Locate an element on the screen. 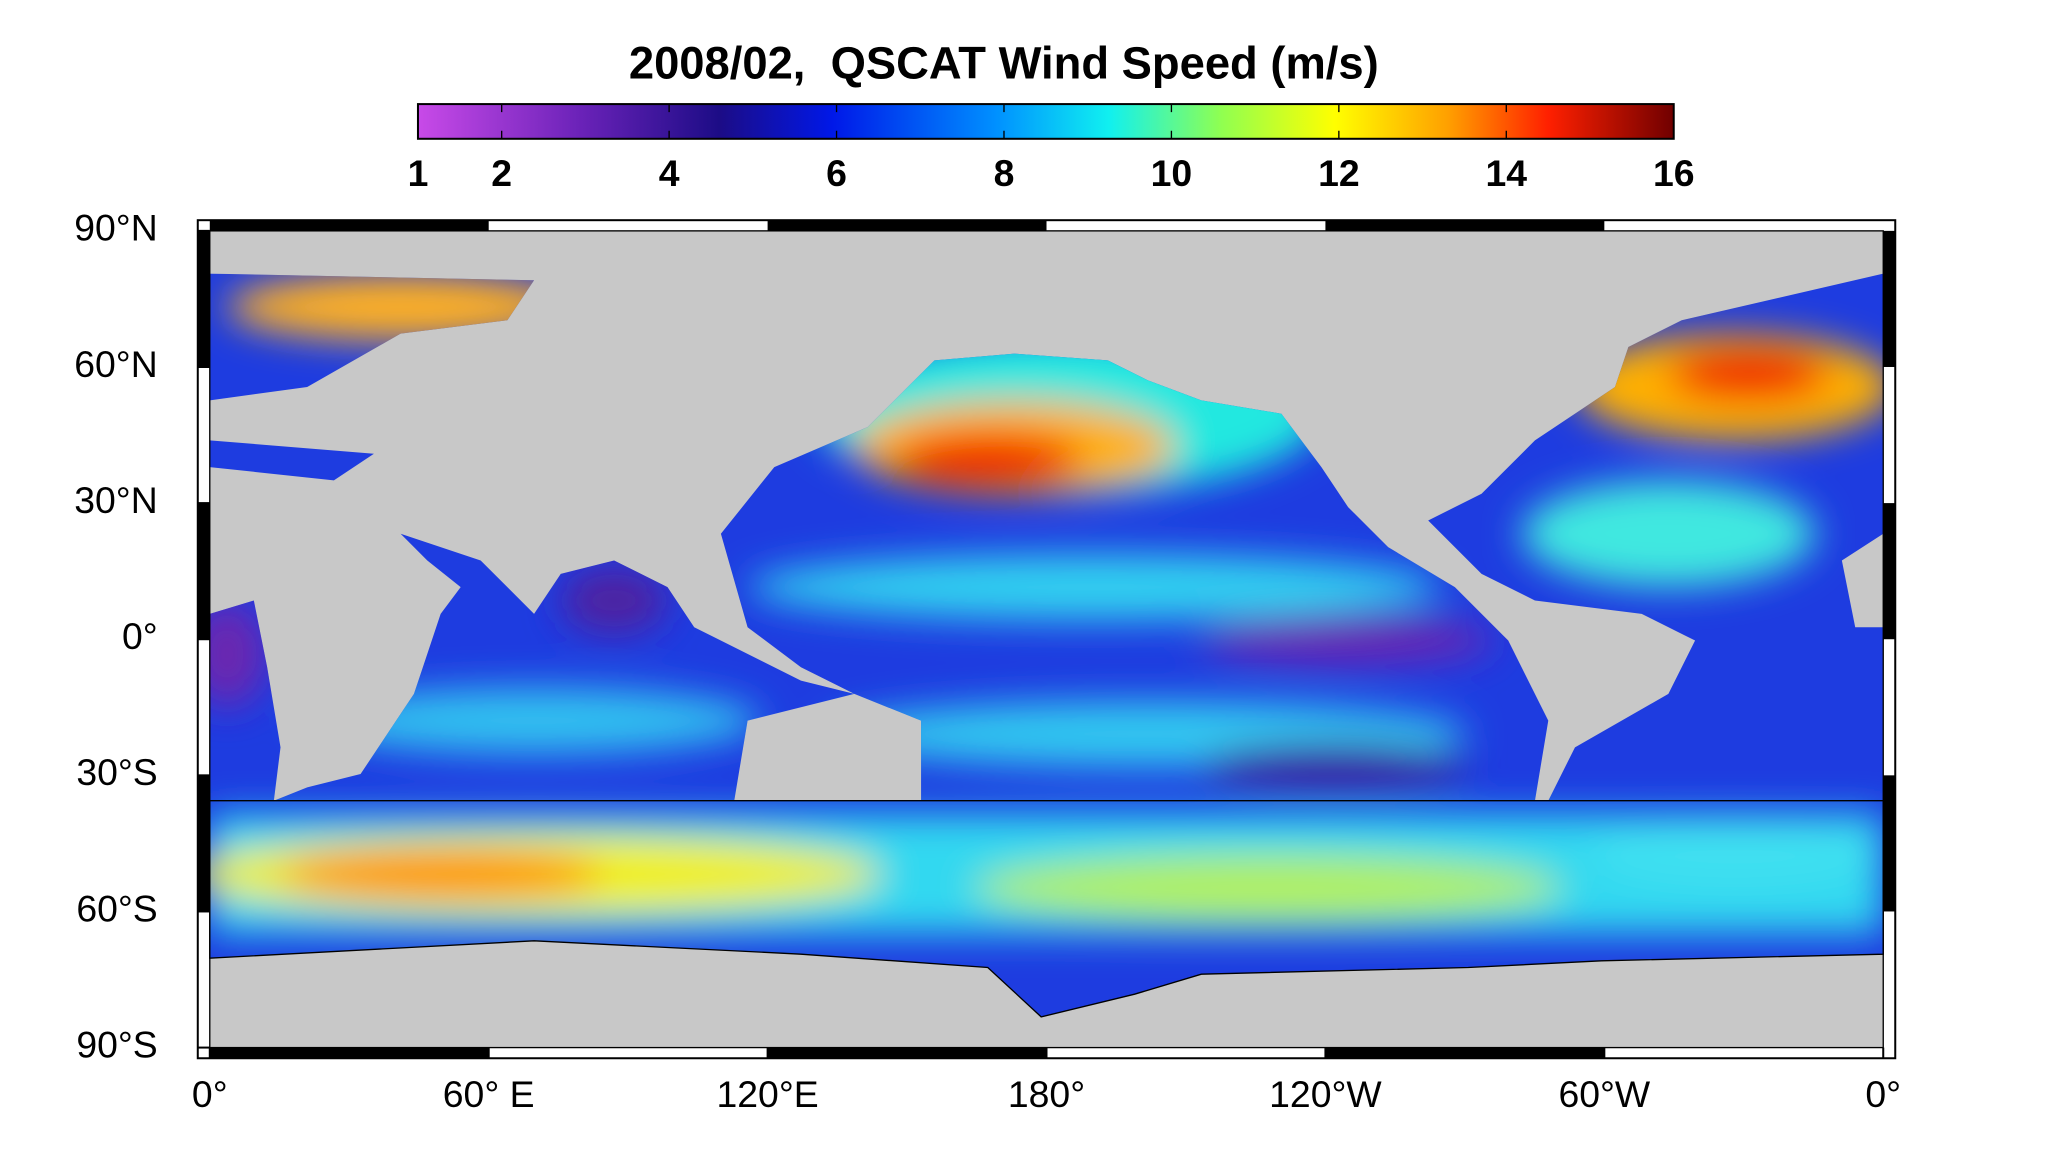 Image resolution: width=2069 pixels, height=1149 pixels. lat-tick-label: 60°S is located at coordinates (116, 908).